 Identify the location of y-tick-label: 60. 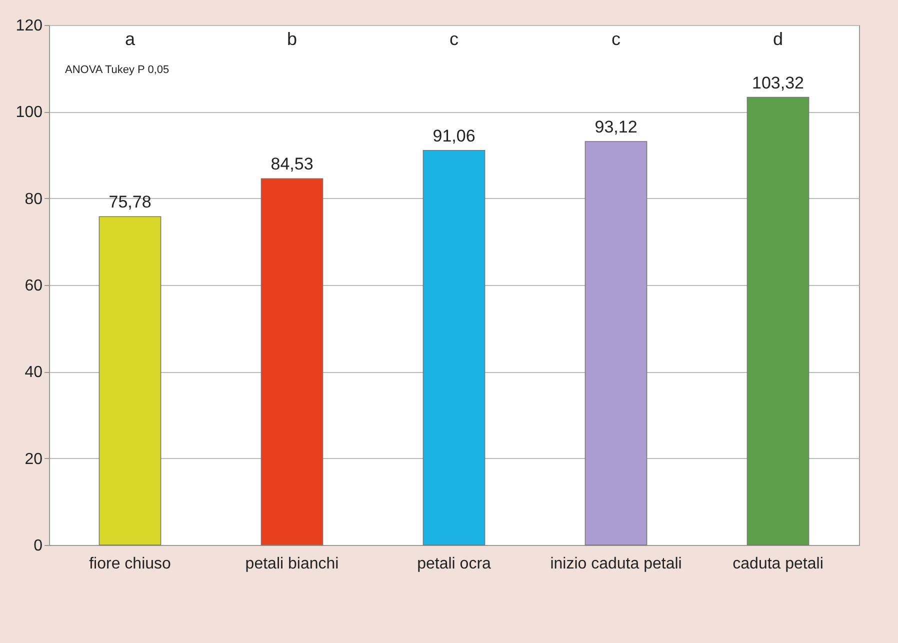
(33, 286).